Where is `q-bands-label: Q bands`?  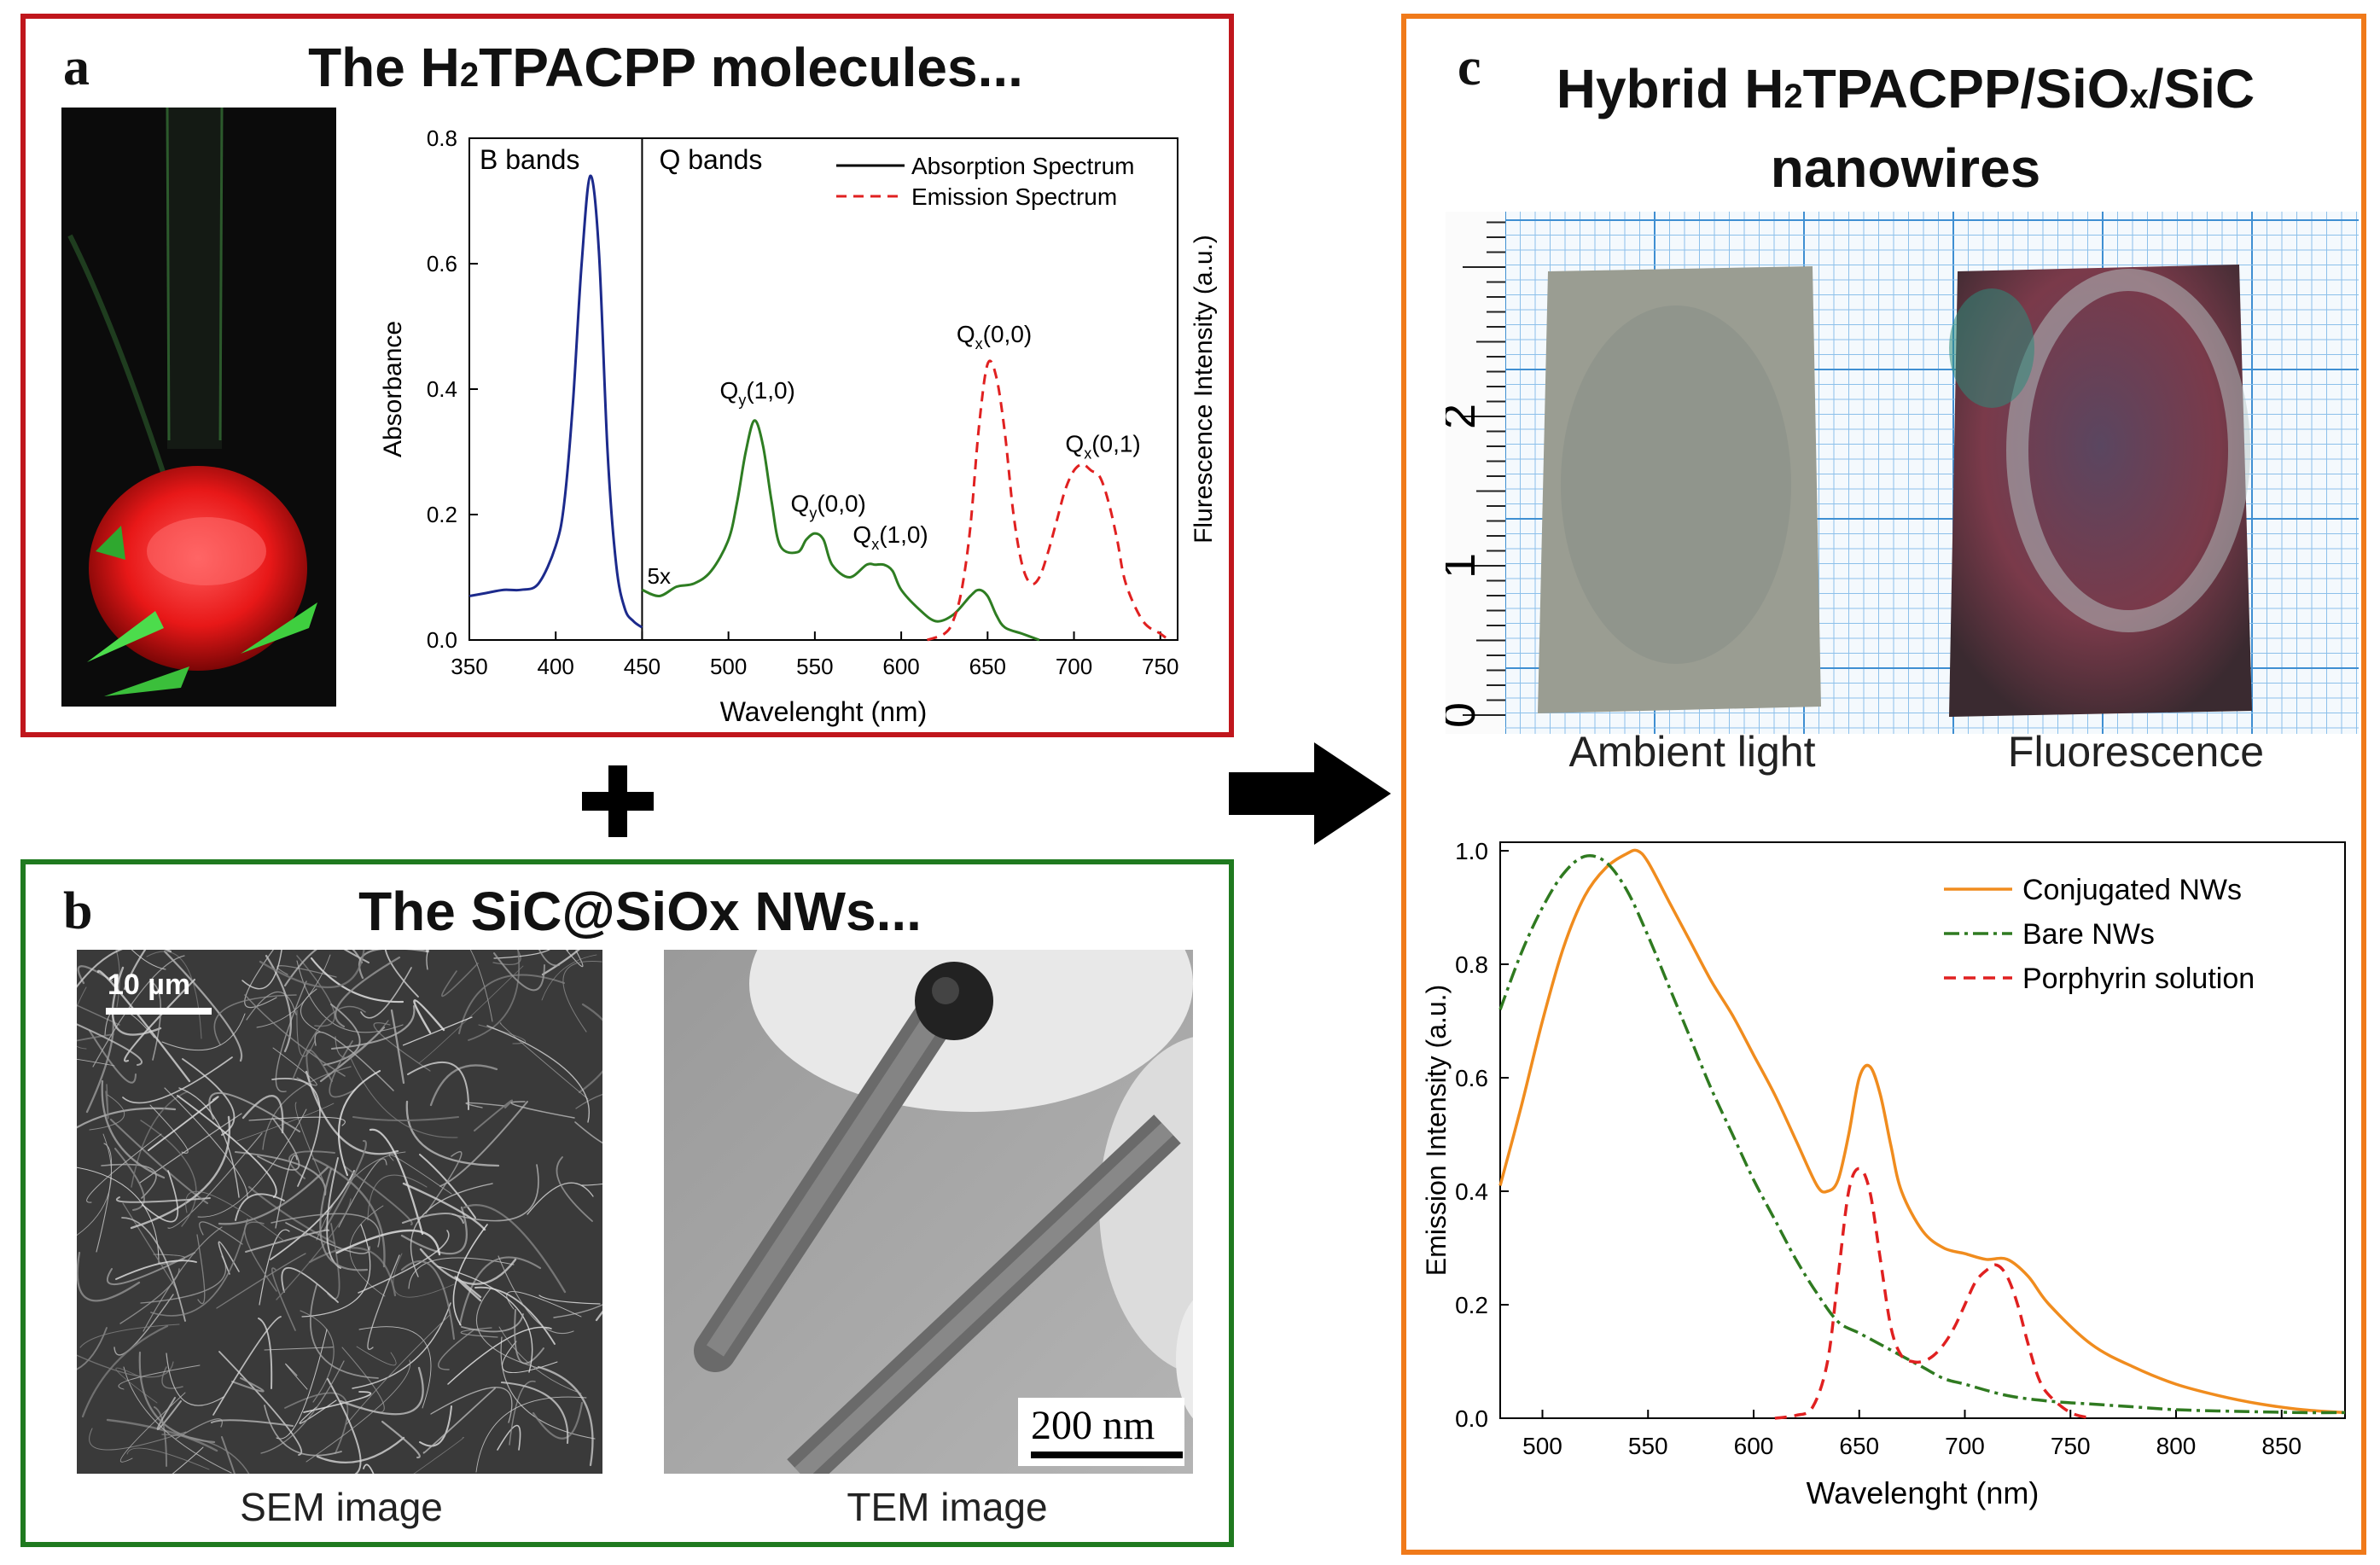
q-bands-label: Q bands is located at coordinates (710, 159).